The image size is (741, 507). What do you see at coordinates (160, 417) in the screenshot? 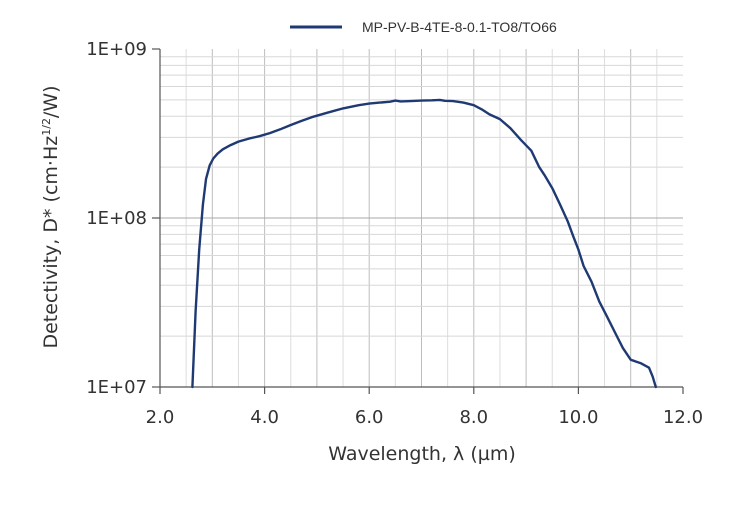
I see `x-tick-label: 2.0` at bounding box center [160, 417].